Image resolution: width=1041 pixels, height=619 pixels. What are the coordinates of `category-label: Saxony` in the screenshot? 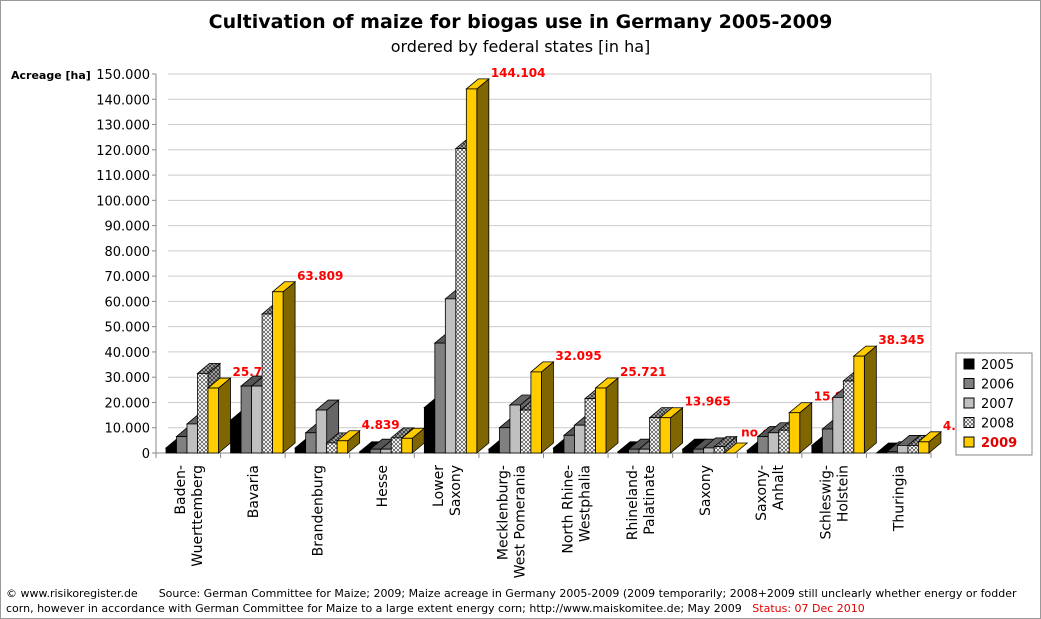 It's located at (706, 490).